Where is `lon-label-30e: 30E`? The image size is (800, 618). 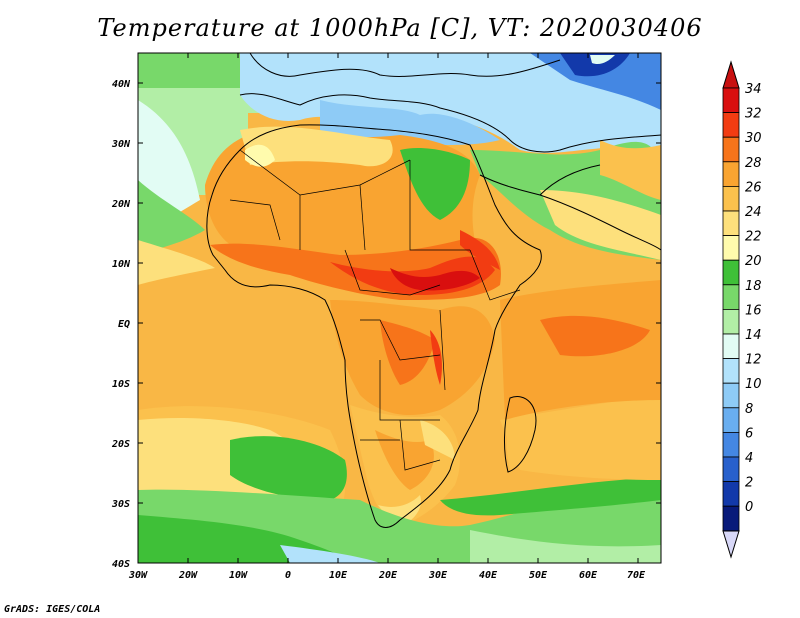 lon-label-30e: 30E is located at coordinates (438, 575).